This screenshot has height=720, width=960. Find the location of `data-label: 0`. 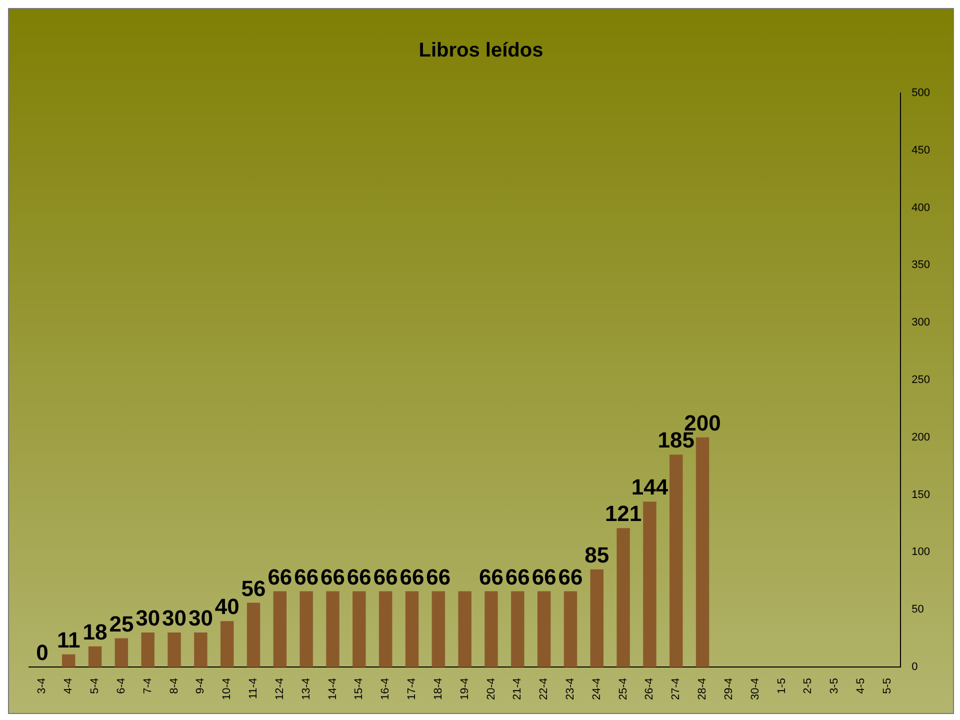

data-label: 0 is located at coordinates (42, 653).